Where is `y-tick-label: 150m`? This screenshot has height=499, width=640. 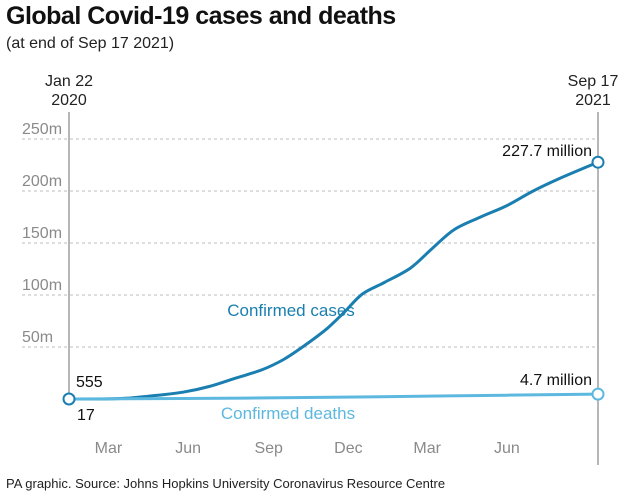
y-tick-label: 150m is located at coordinates (42, 233).